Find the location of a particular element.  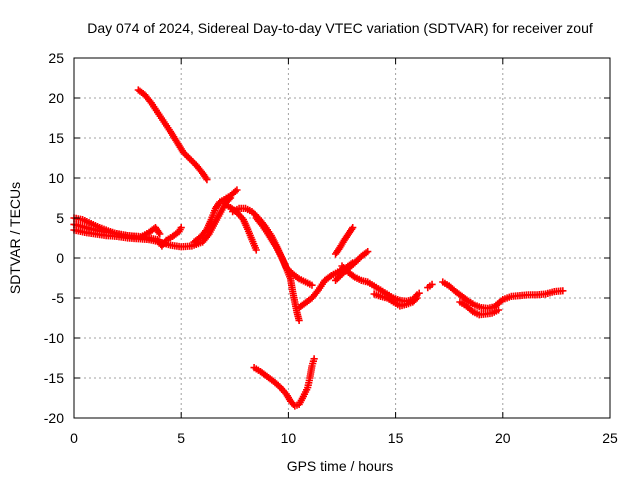

y-tick-label: 20 is located at coordinates (56, 98).